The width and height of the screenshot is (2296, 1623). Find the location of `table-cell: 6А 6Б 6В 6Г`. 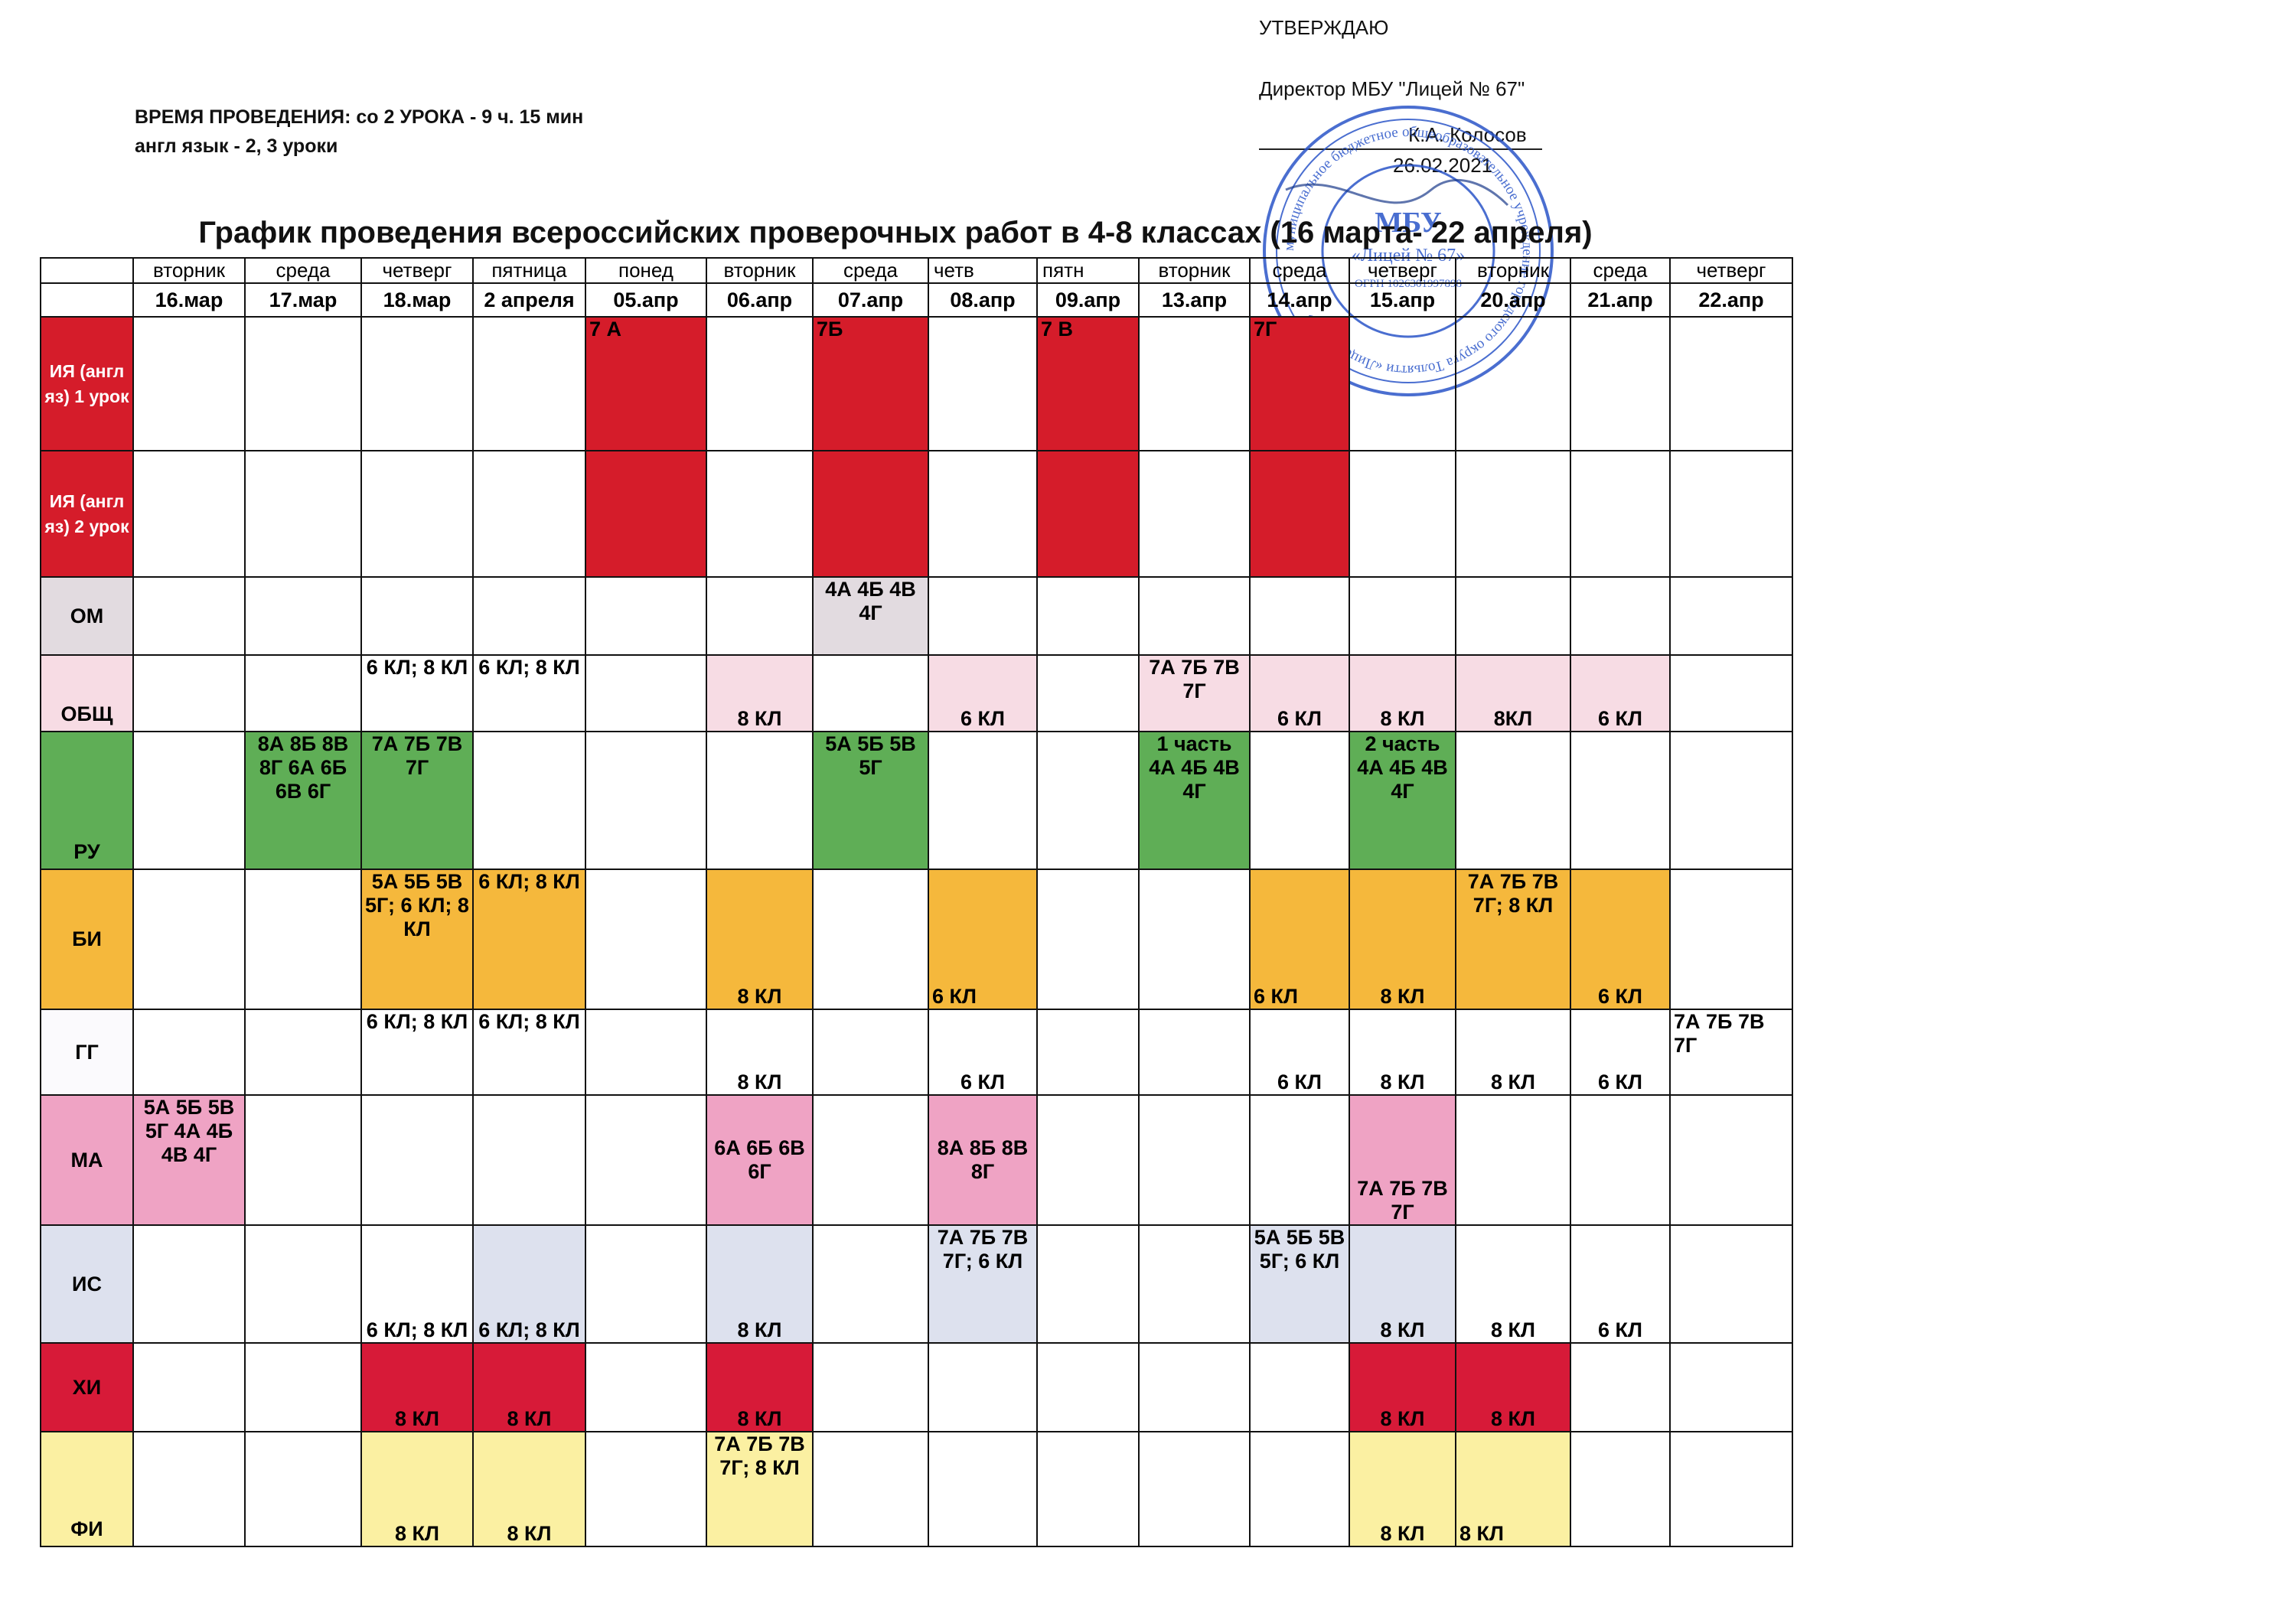

table-cell: 6А 6Б 6В 6Г is located at coordinates (760, 1160).